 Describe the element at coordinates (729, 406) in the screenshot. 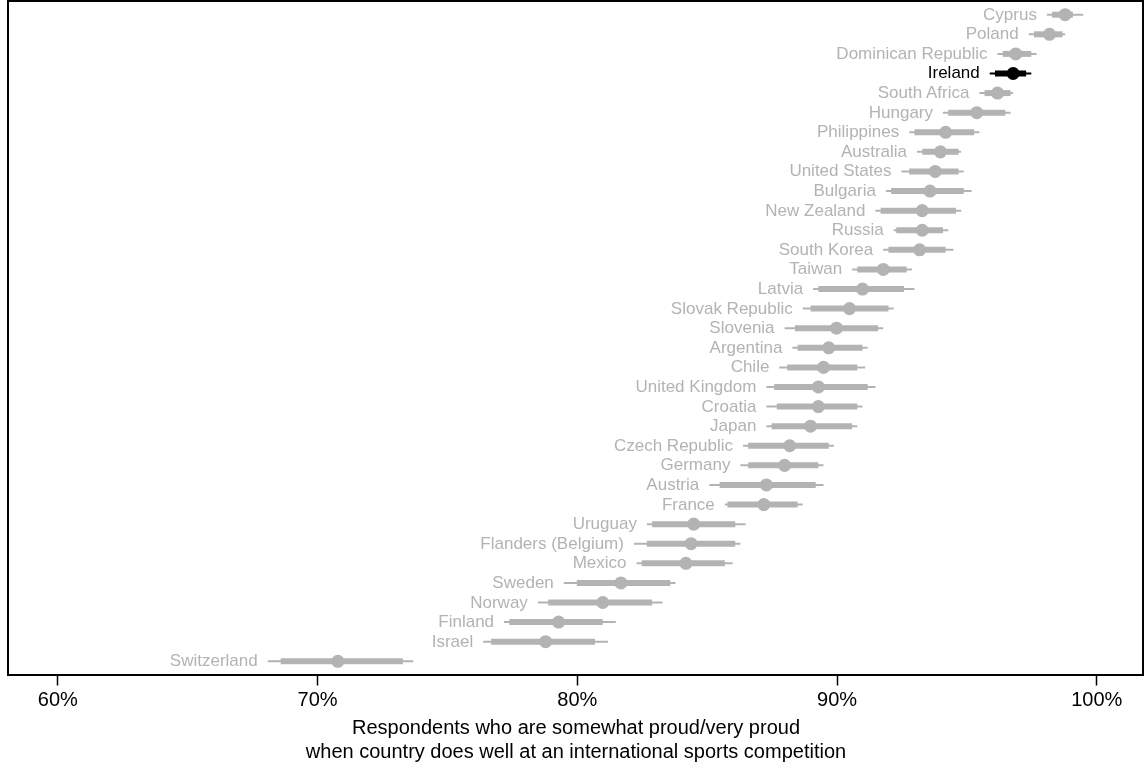

I see `y-tick-label: Croatia` at that location.